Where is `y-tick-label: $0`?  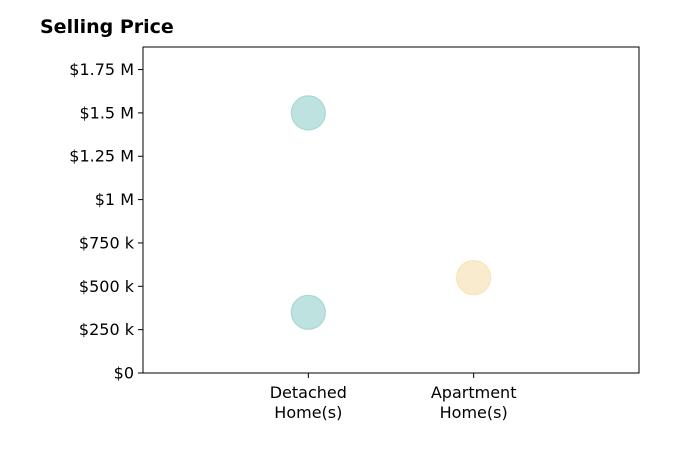
y-tick-label: $0 is located at coordinates (124, 373).